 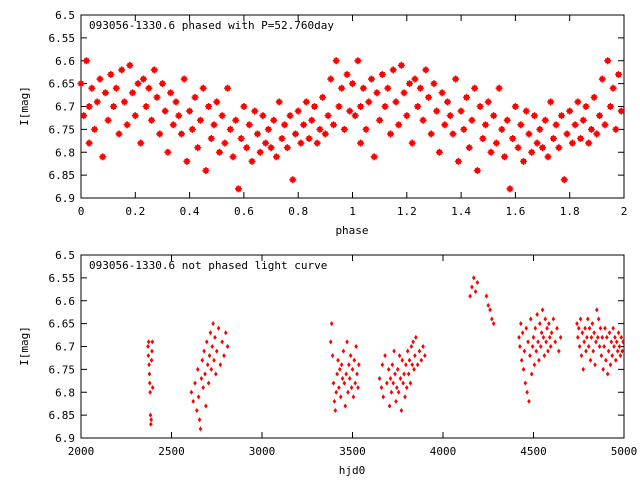 I want to click on unphased-plot-title: 093056-1330.6 not phased light curve, so click(x=208, y=265).